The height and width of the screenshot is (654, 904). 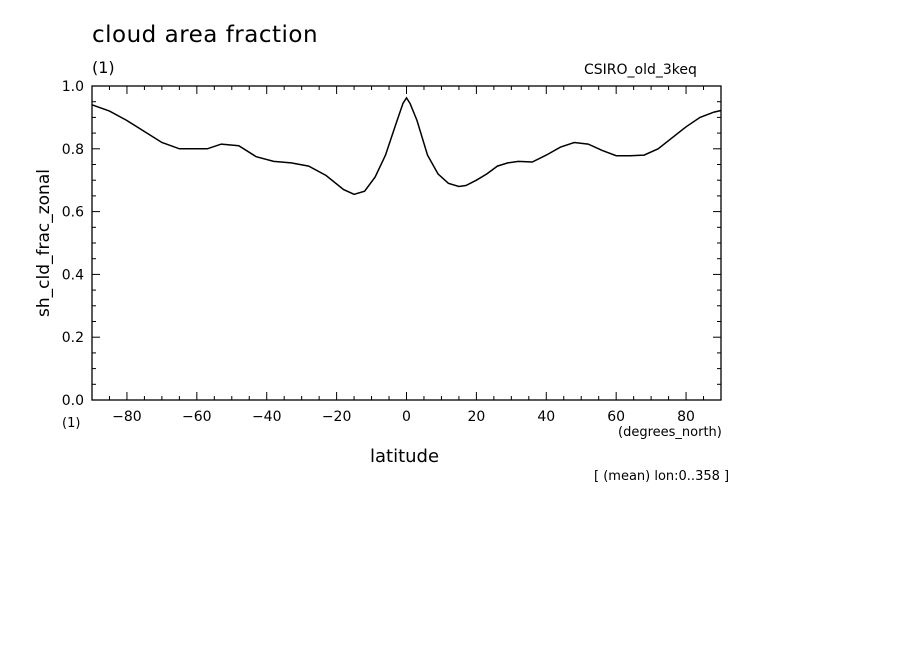 I want to click on x-tick-label: −20, so click(x=337, y=417).